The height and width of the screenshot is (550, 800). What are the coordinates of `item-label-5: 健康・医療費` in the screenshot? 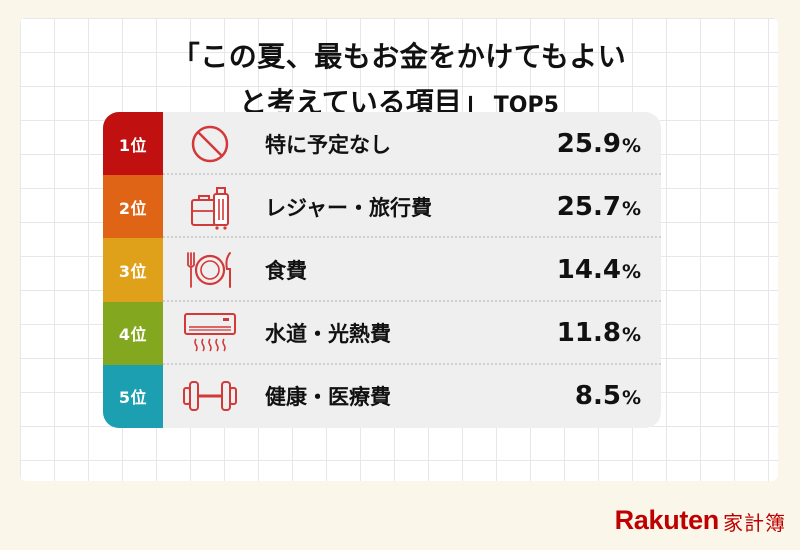 It's located at (328, 397).